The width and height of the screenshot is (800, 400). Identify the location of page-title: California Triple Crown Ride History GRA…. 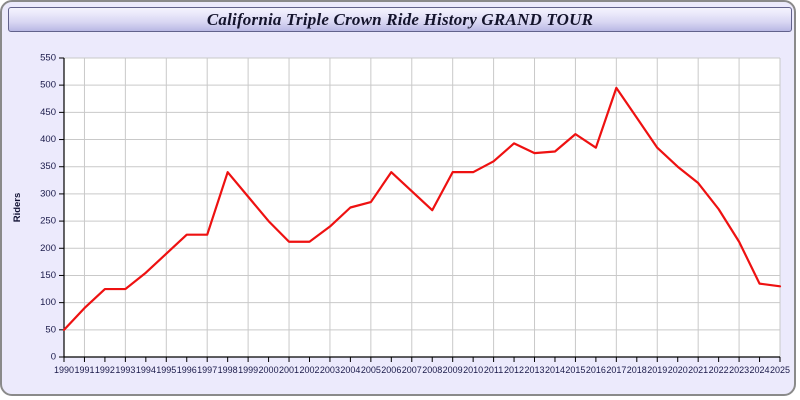
(400, 19).